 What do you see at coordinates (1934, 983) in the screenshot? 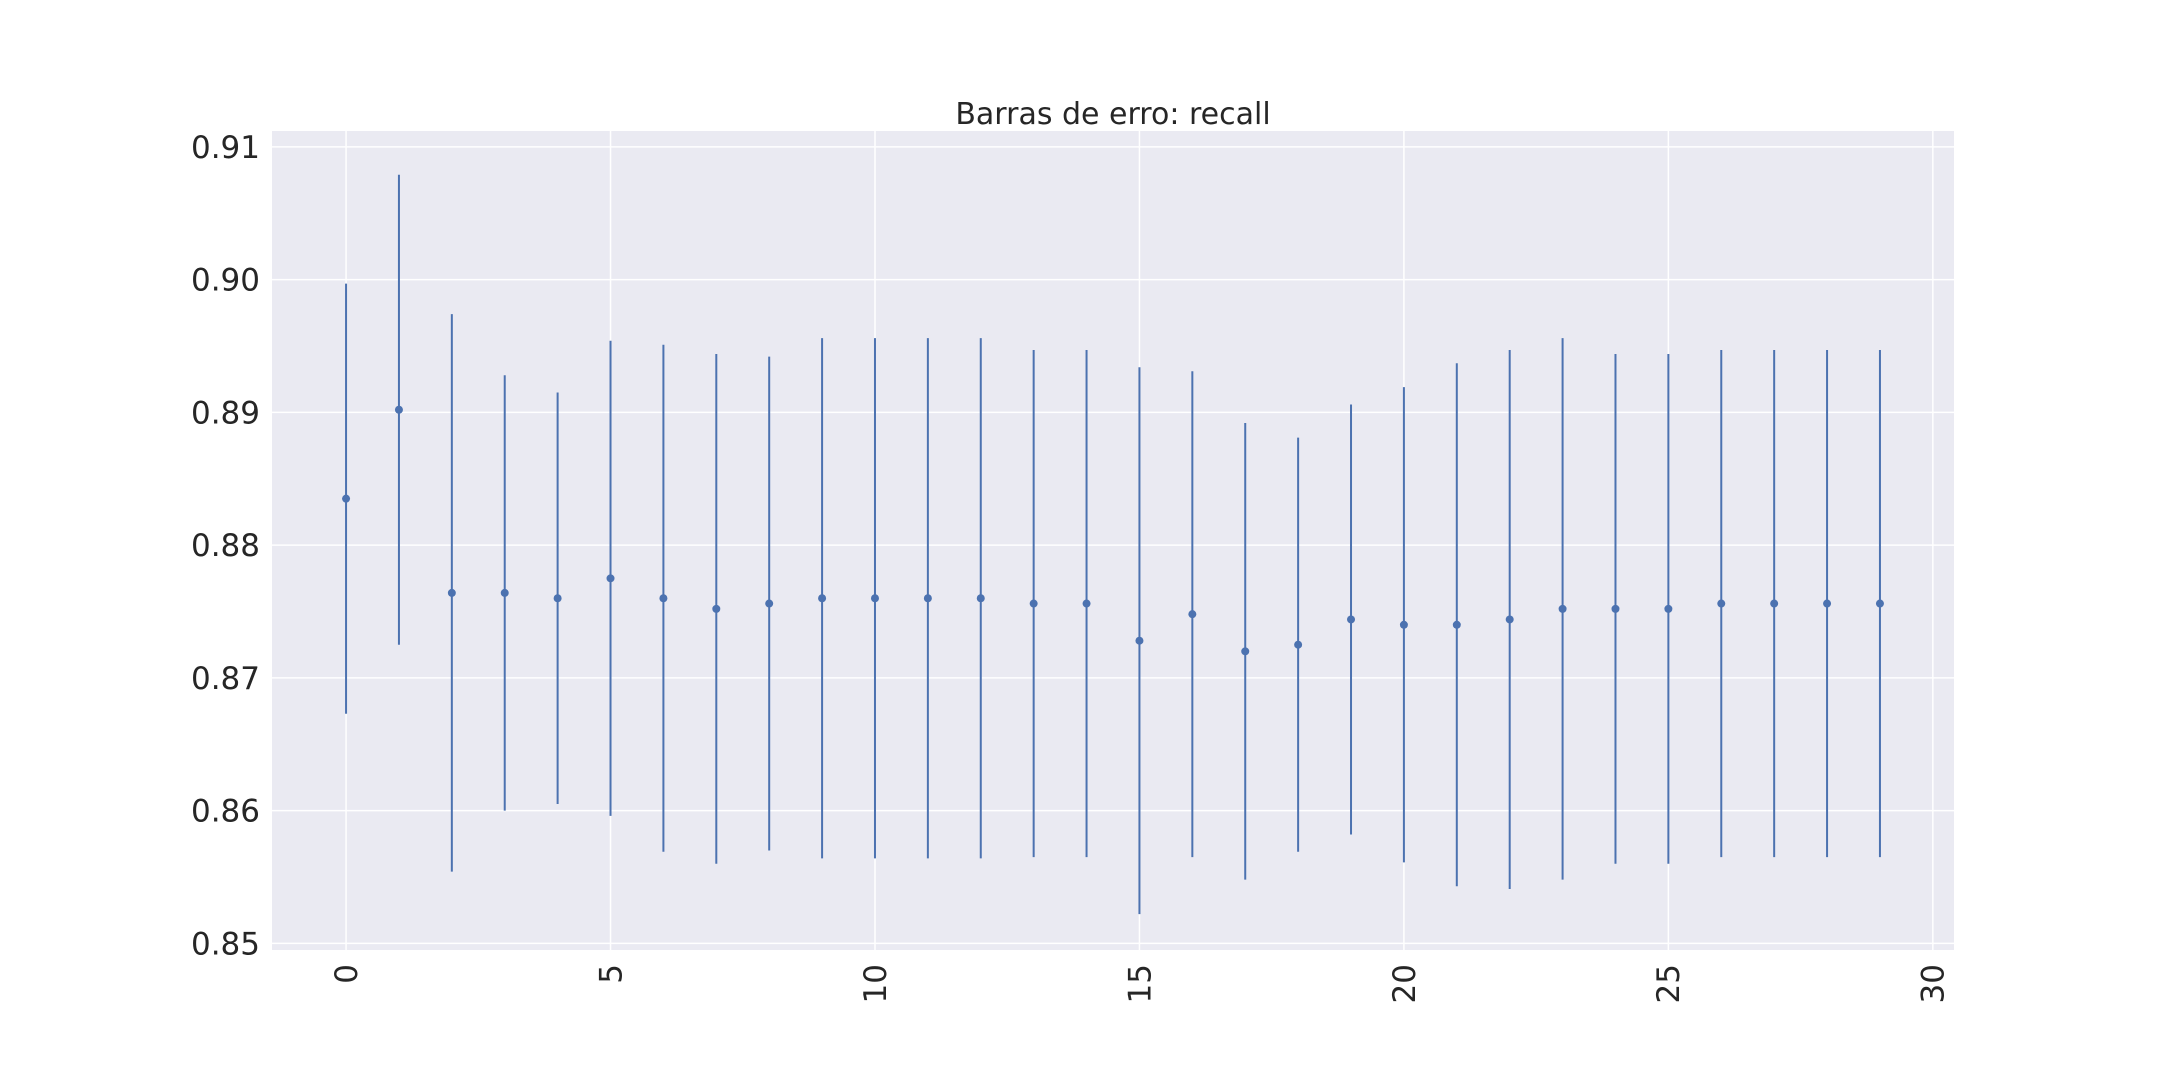
I see `x-tick-label: 30` at bounding box center [1934, 983].